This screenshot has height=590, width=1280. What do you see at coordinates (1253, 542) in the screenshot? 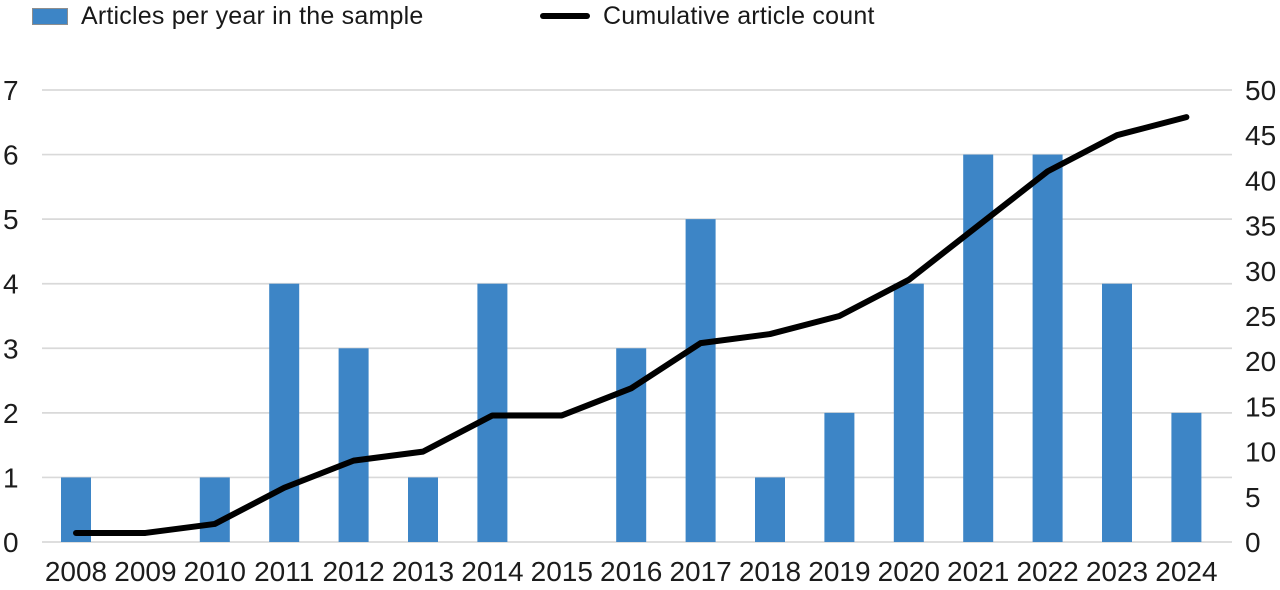
I see `right-axis-tick-label: 0` at bounding box center [1253, 542].